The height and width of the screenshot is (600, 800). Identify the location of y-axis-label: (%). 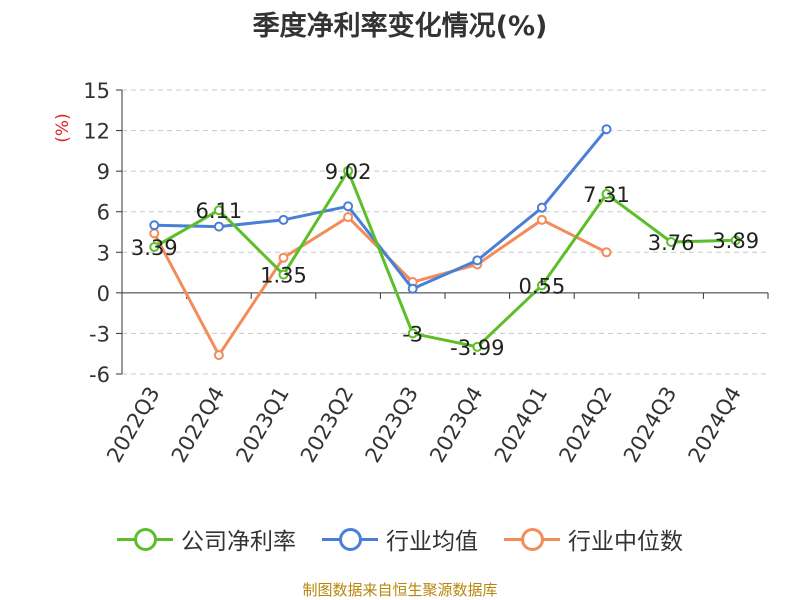
(63, 127).